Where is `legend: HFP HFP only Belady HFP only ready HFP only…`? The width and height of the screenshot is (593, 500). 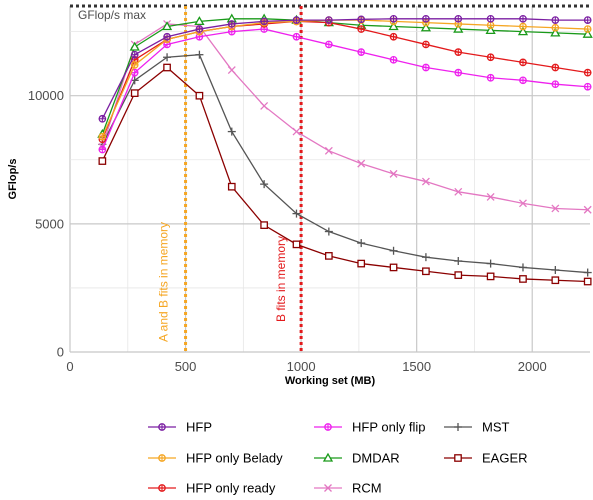 legend: HFP HFP only Belady HFP only ready HFP only… is located at coordinates (338, 458).